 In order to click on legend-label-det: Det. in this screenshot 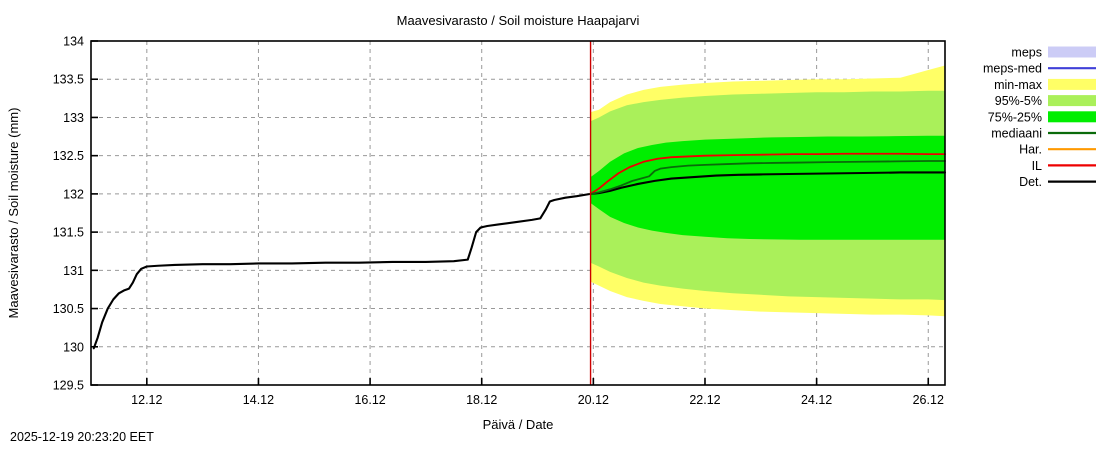, I will do `click(1030, 182)`.